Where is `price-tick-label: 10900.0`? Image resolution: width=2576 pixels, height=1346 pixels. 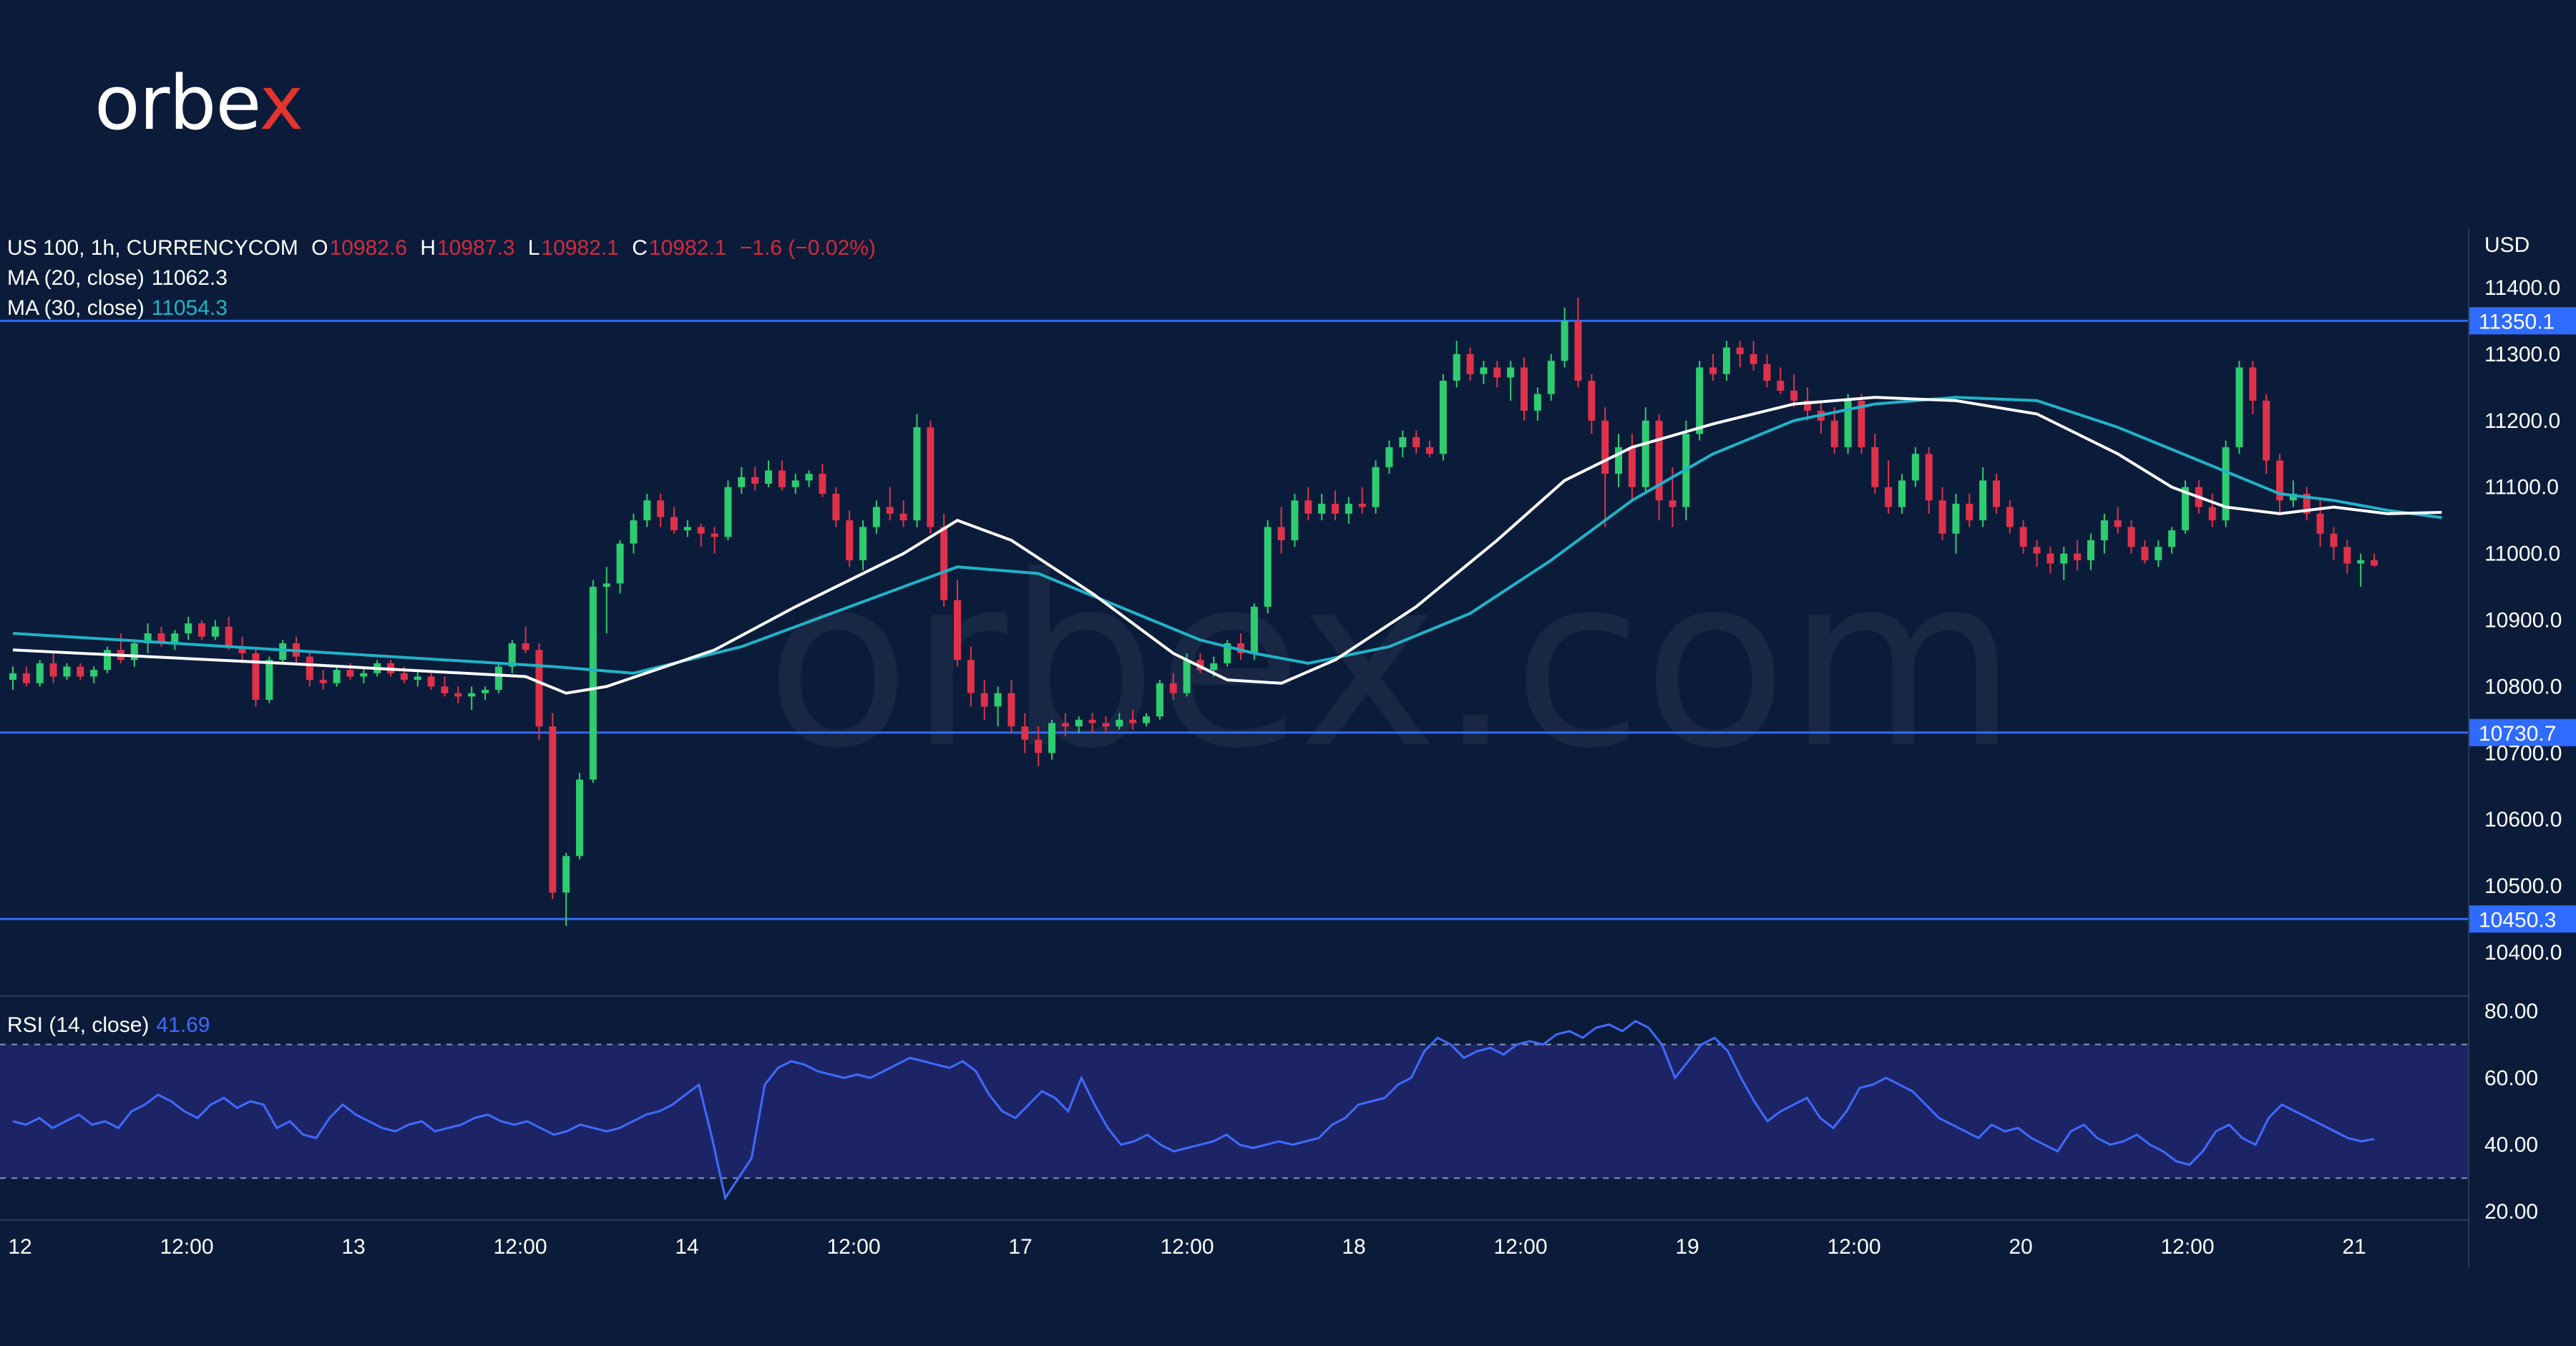 price-tick-label: 10900.0 is located at coordinates (2523, 621).